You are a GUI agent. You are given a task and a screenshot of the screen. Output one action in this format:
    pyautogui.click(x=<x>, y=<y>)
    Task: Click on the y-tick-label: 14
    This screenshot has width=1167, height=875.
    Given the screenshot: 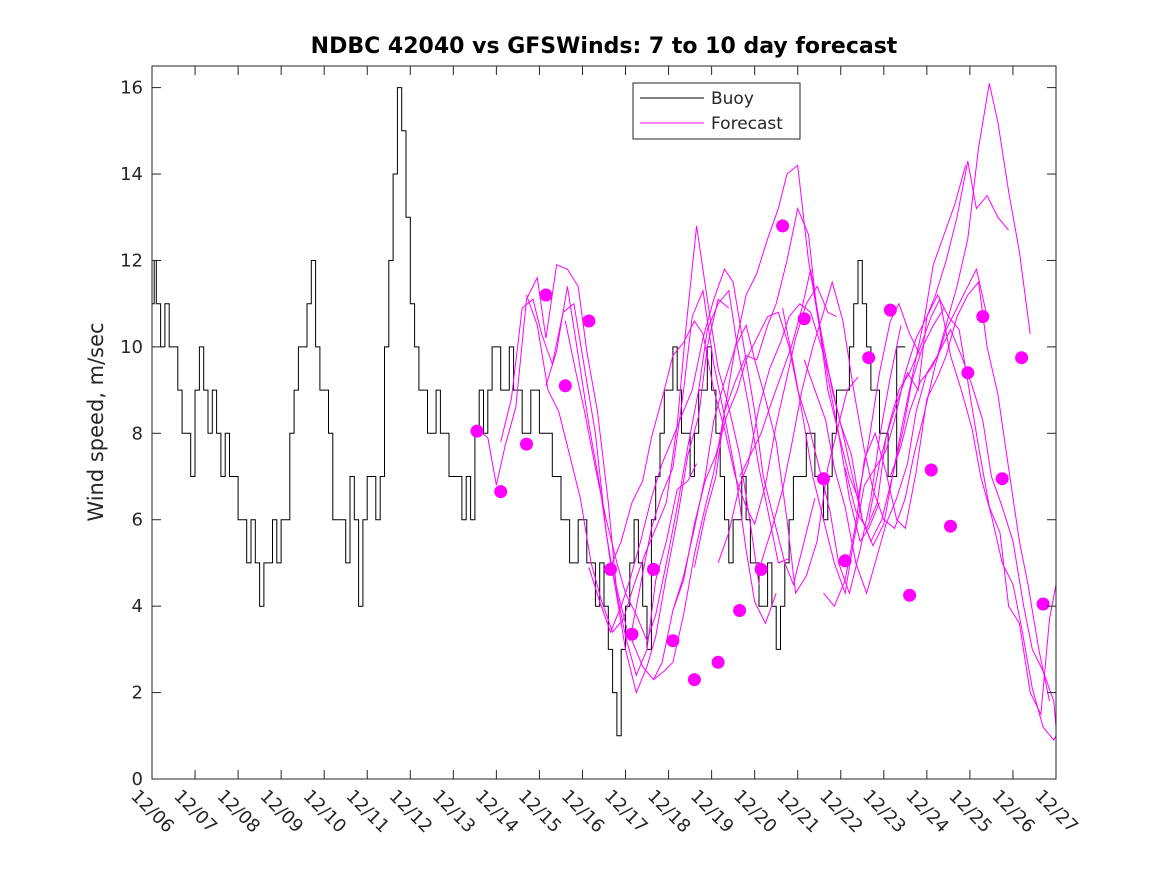 What is the action you would take?
    pyautogui.click(x=131, y=174)
    